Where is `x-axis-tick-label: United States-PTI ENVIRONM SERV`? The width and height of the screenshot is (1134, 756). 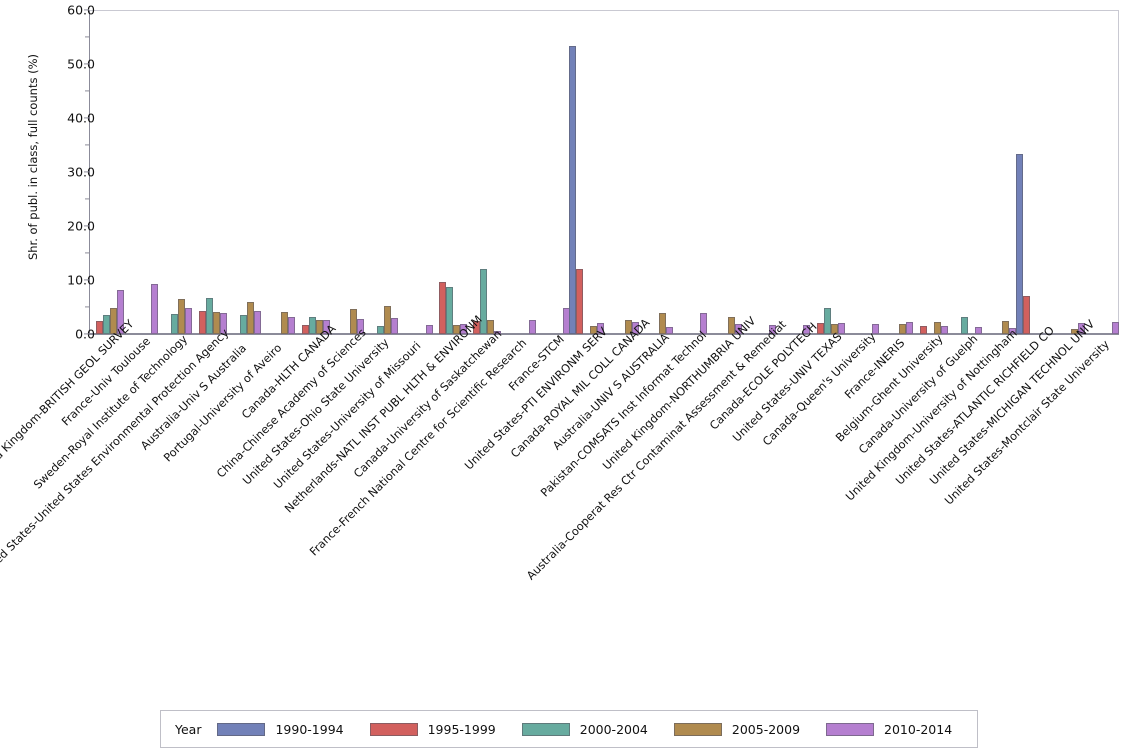 x-axis-tick-label: United States-PTI ENVIRONM SERV is located at coordinates (536, 398).